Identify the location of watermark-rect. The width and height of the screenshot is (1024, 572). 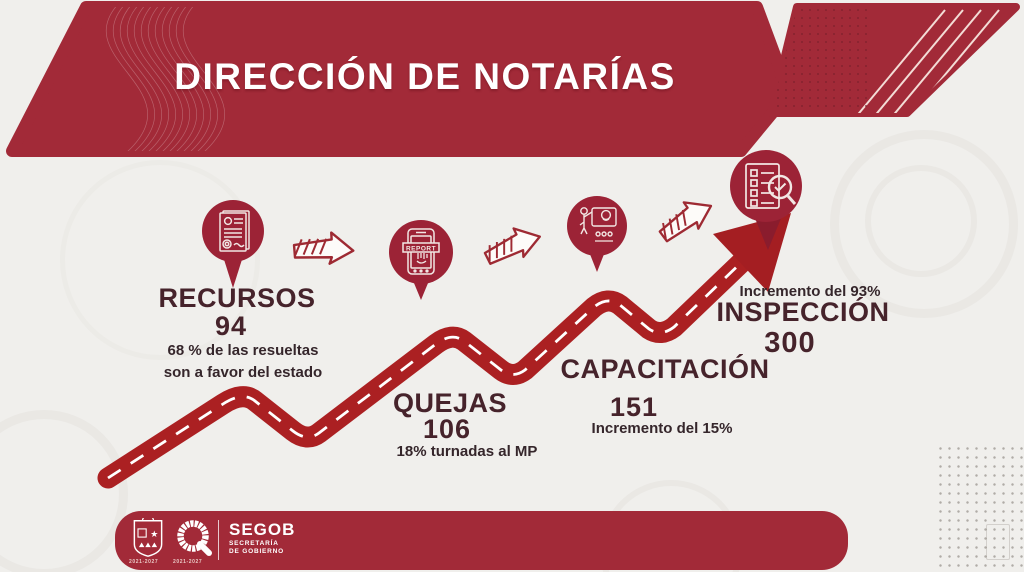
(998, 542).